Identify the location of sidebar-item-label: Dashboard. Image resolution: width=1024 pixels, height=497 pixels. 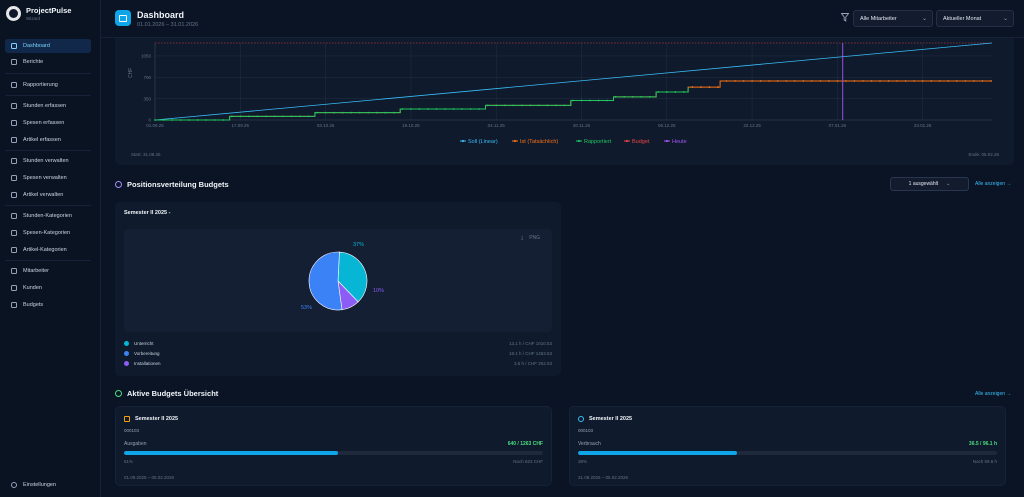
(36, 46).